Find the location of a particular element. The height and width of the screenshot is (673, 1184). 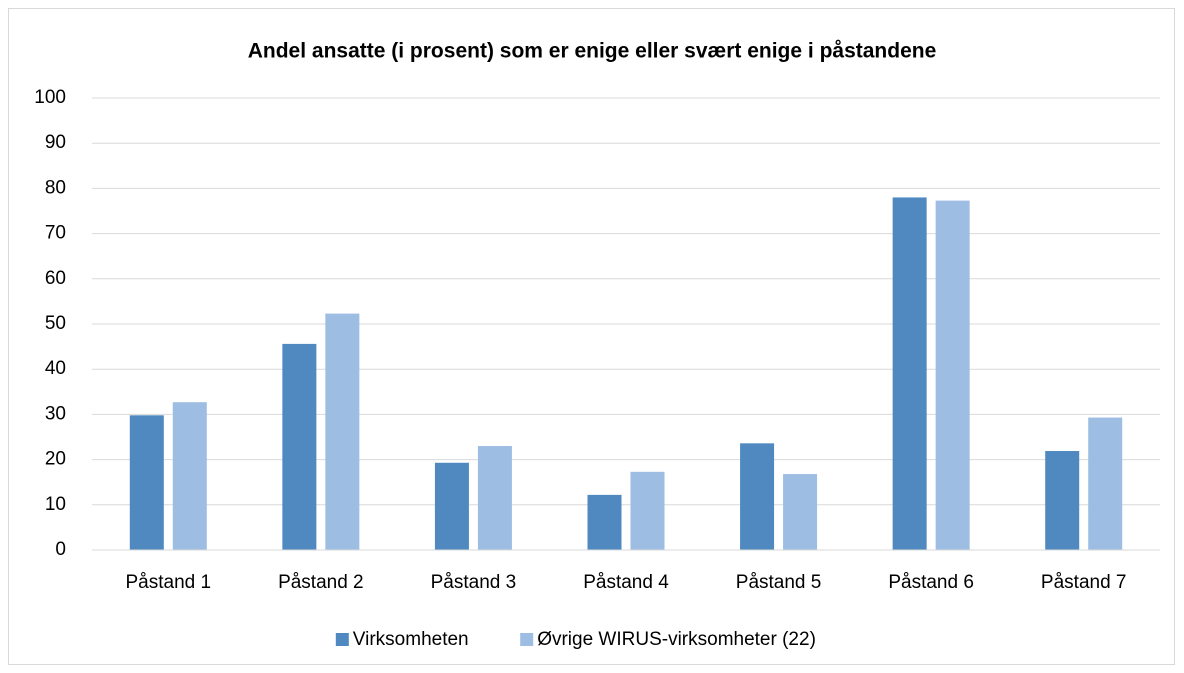

legend-label: Virksomheten is located at coordinates (411, 639).